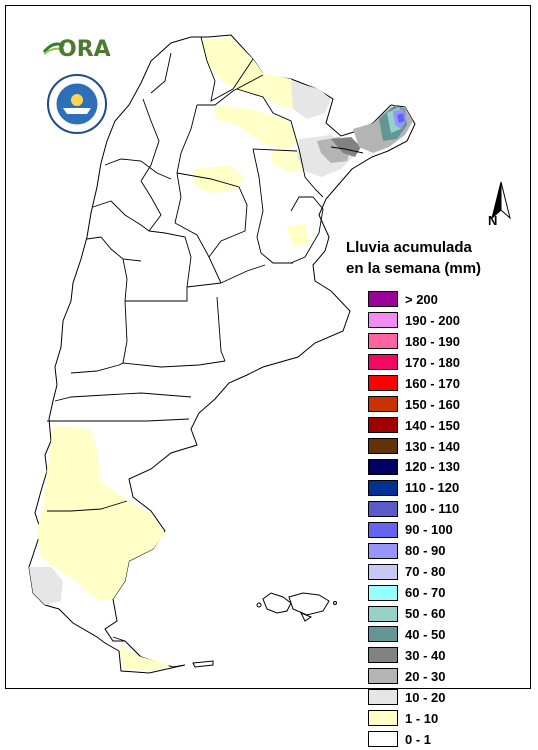 The height and width of the screenshot is (750, 538). What do you see at coordinates (493, 220) in the screenshot?
I see `north-label: N` at bounding box center [493, 220].